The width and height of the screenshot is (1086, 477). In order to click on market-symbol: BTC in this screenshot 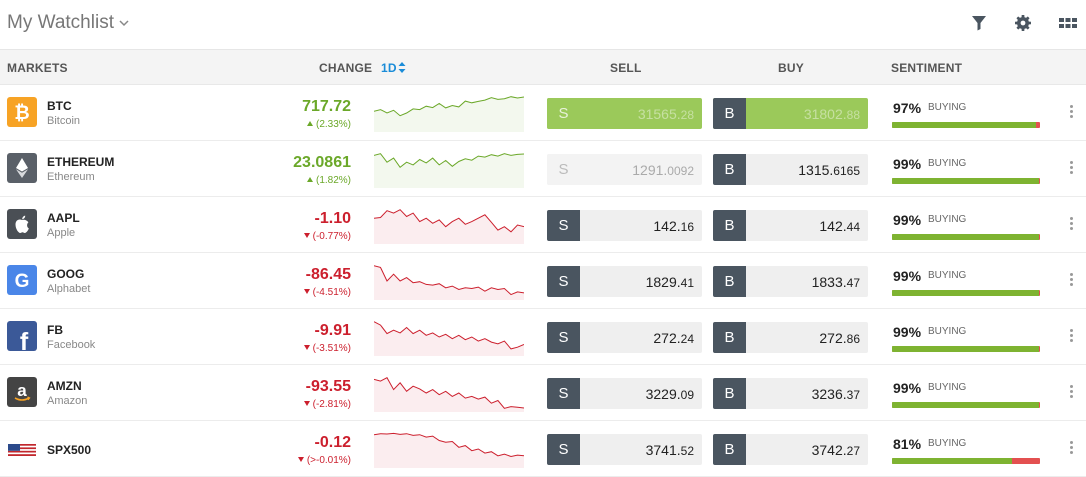, I will do `click(59, 106)`.